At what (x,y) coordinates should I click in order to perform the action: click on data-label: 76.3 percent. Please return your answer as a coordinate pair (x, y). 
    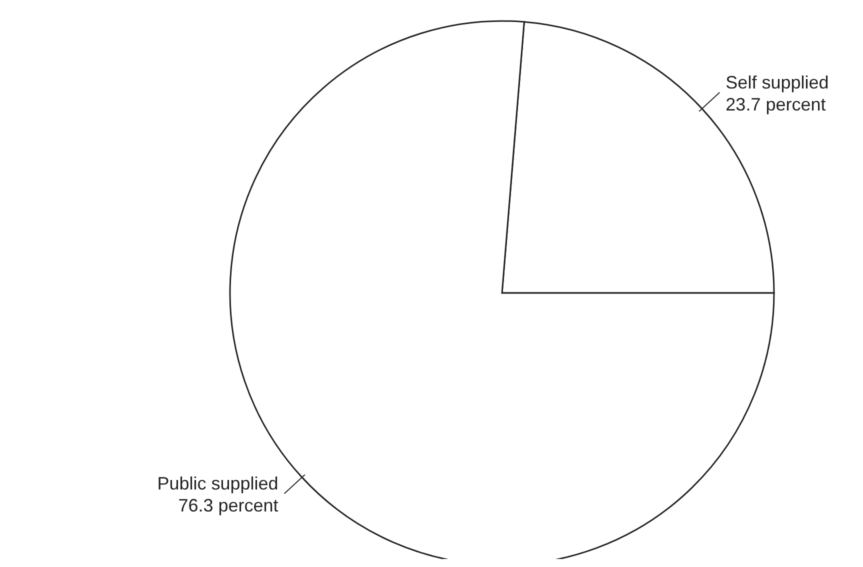
    Looking at the image, I should click on (228, 506).